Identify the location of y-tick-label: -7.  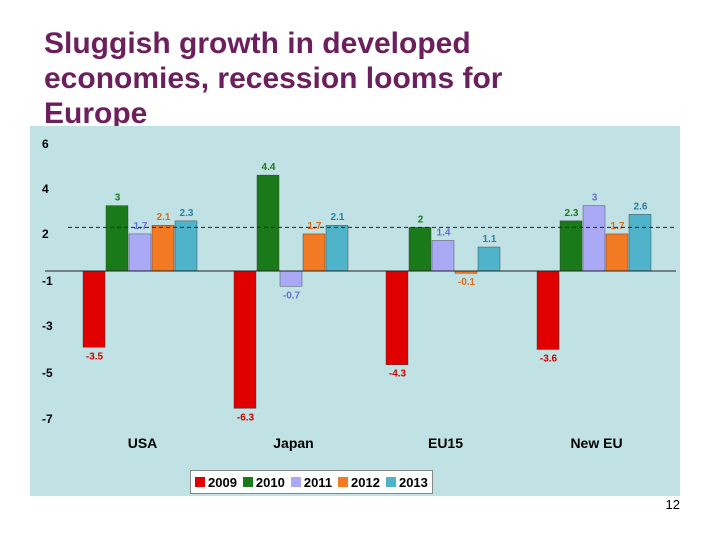
(47, 419).